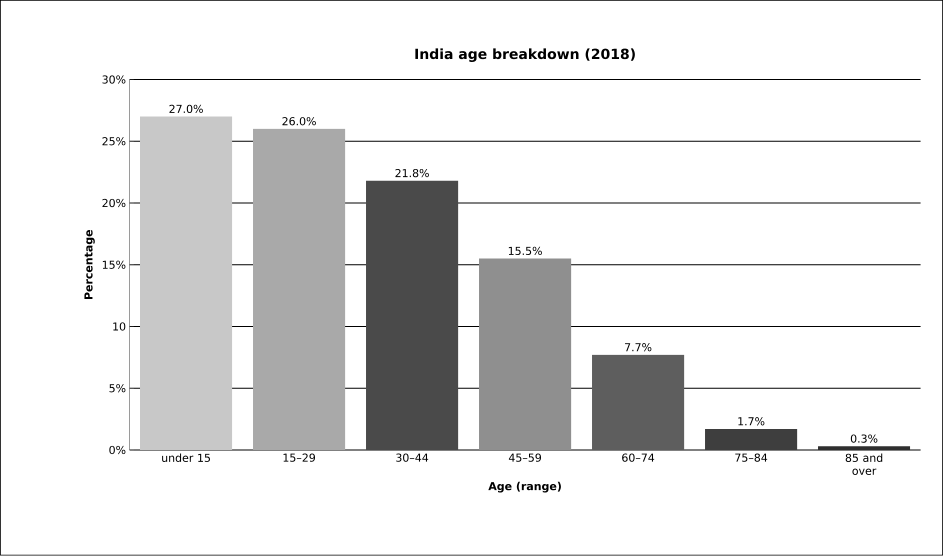 This screenshot has width=943, height=556. I want to click on data-label: 15.5%, so click(525, 251).